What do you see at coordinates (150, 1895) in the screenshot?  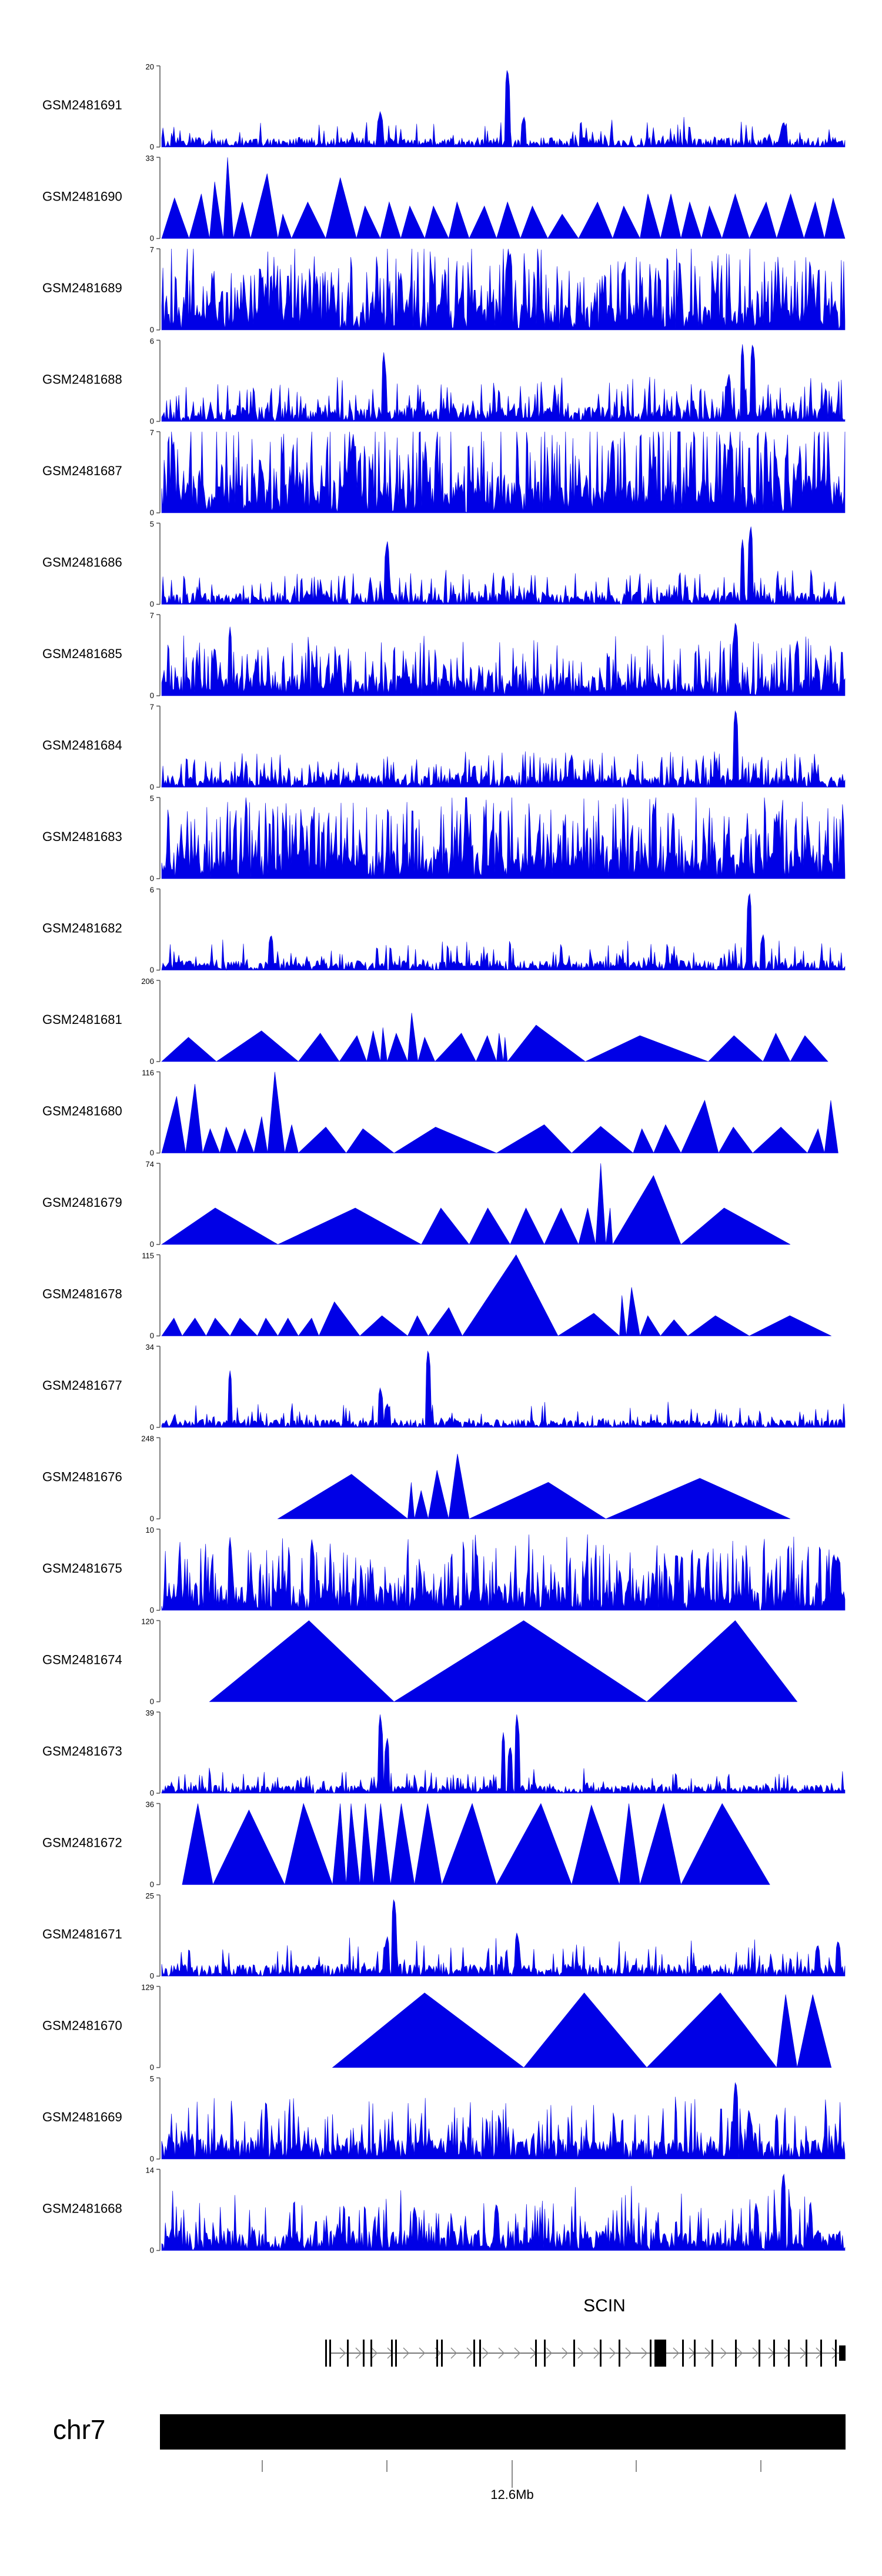 I see `y-max-label: 25` at bounding box center [150, 1895].